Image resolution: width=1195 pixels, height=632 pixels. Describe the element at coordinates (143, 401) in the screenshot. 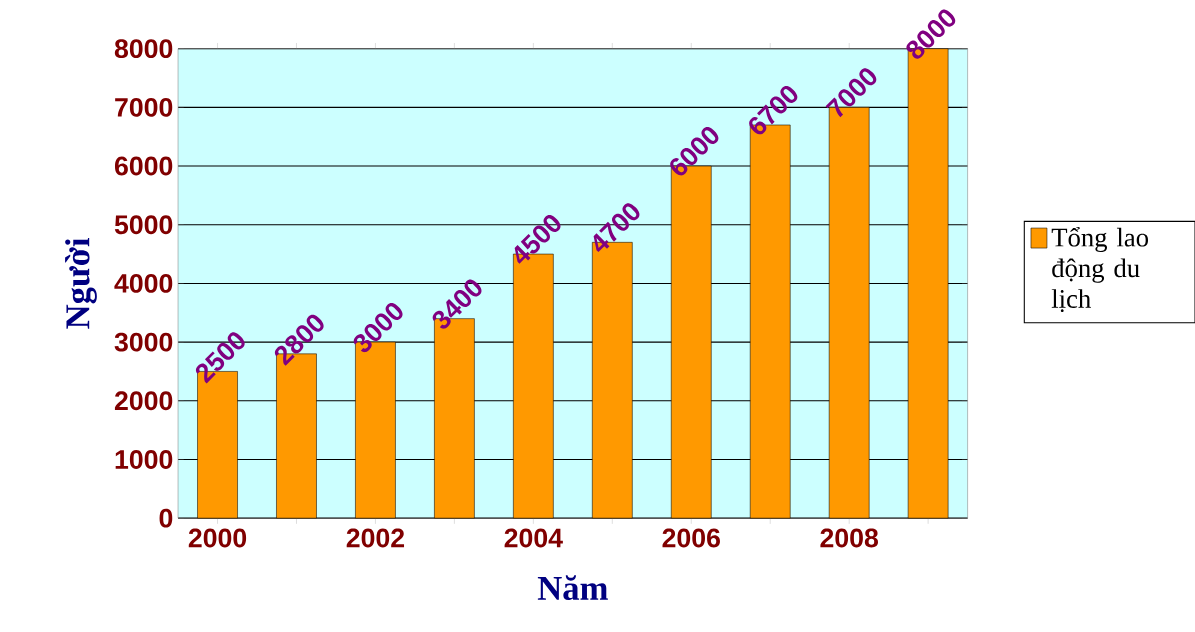

I see `y-tick-label: 2000` at that location.